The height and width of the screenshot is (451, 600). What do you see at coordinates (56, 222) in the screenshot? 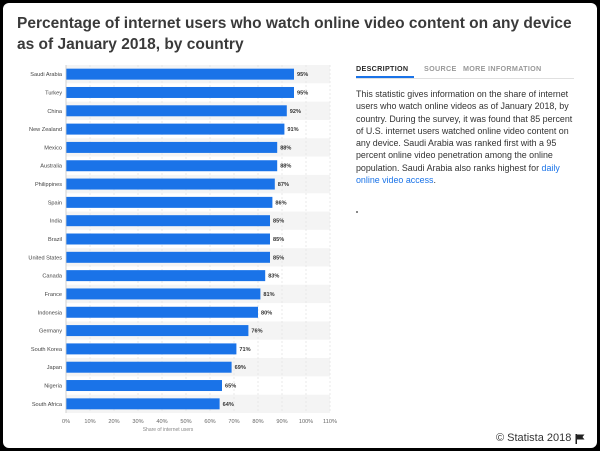
I see `category-label: India` at bounding box center [56, 222].